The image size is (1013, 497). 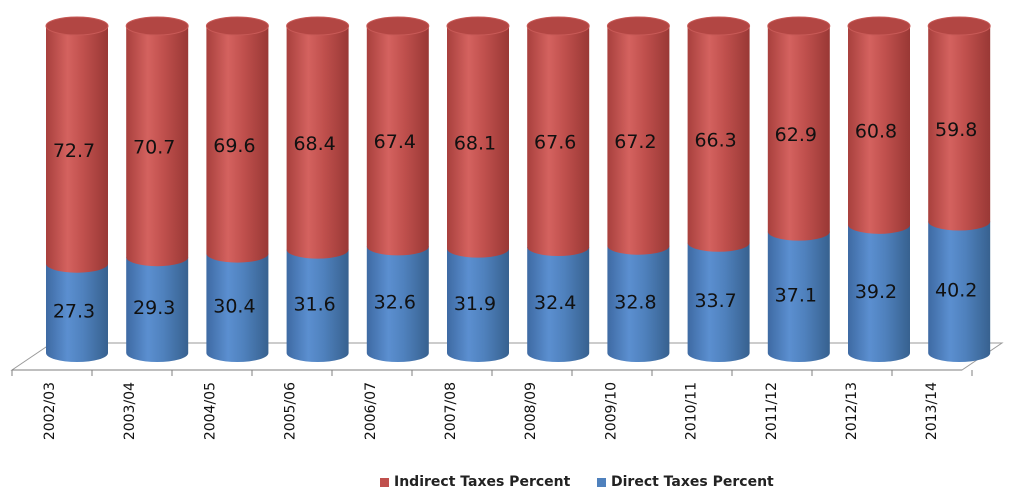 I want to click on legend-item-indirect: Indirect Taxes Percent, so click(x=475, y=482).